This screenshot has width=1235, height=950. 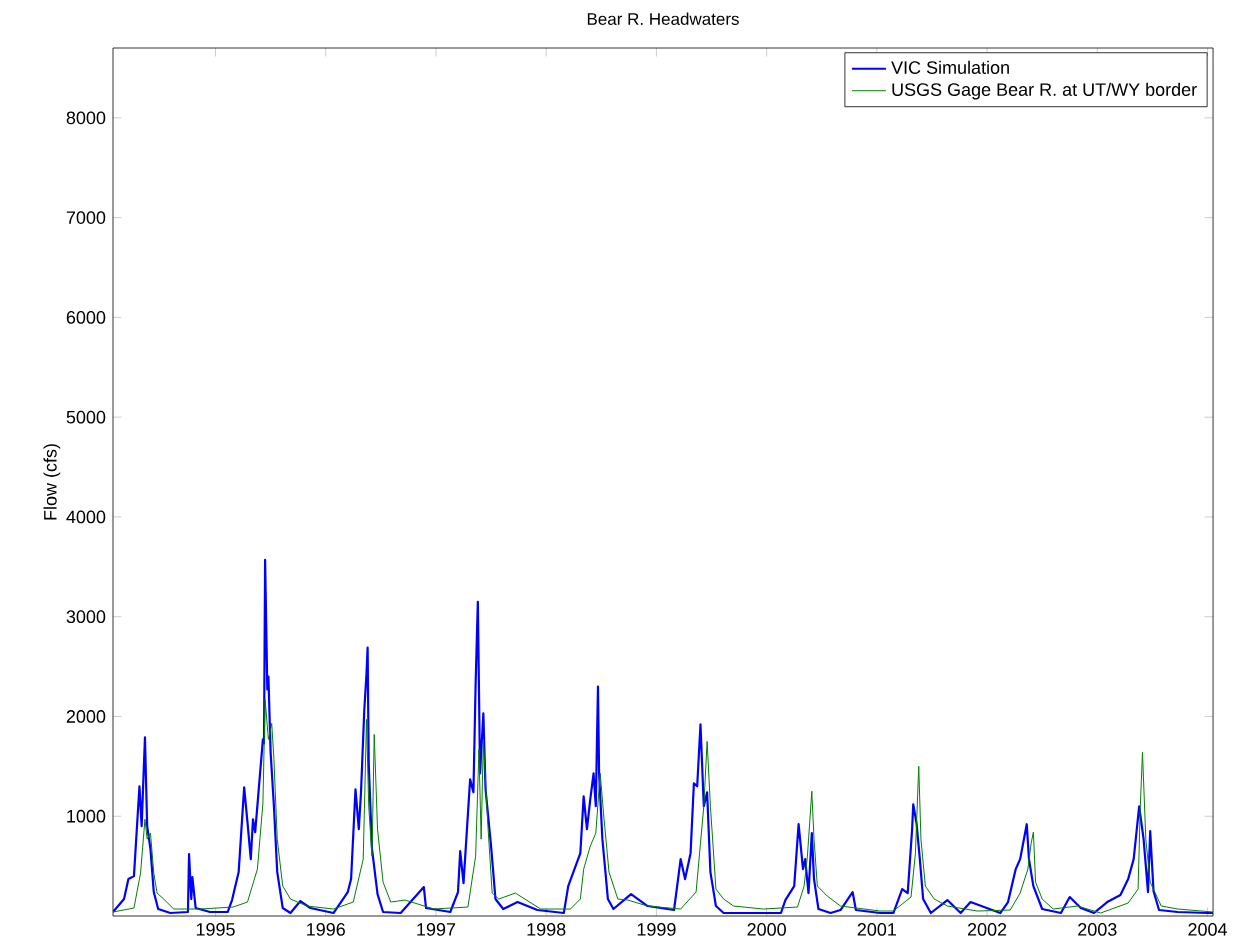 I want to click on y-tick-label: 1000, so click(x=86, y=816).